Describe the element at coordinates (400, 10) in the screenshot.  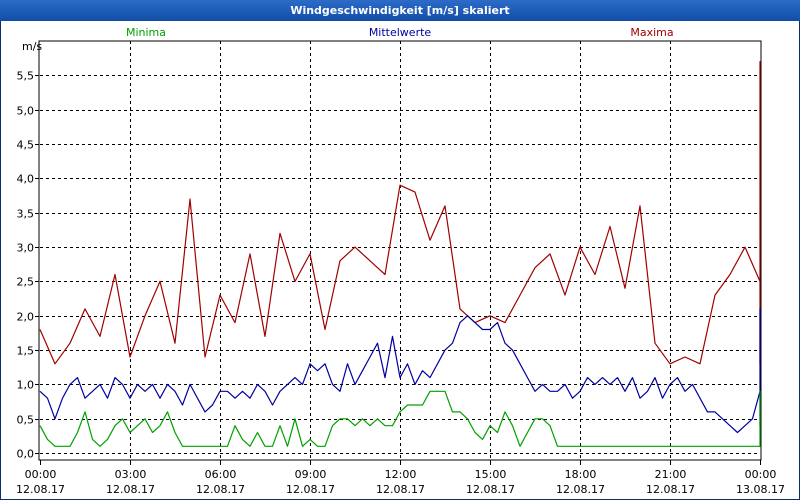
I see `chart-title: Windgeschwindigkeit [m/s] skaliert` at that location.